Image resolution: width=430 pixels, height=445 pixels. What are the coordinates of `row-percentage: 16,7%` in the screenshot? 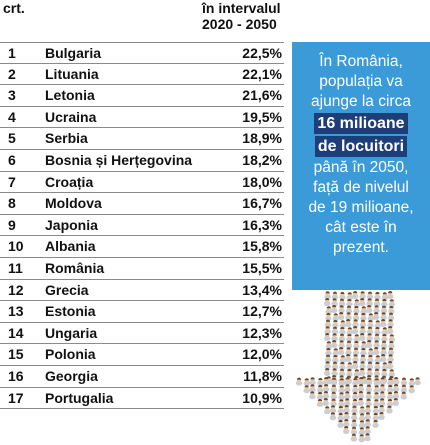 It's located at (262, 203).